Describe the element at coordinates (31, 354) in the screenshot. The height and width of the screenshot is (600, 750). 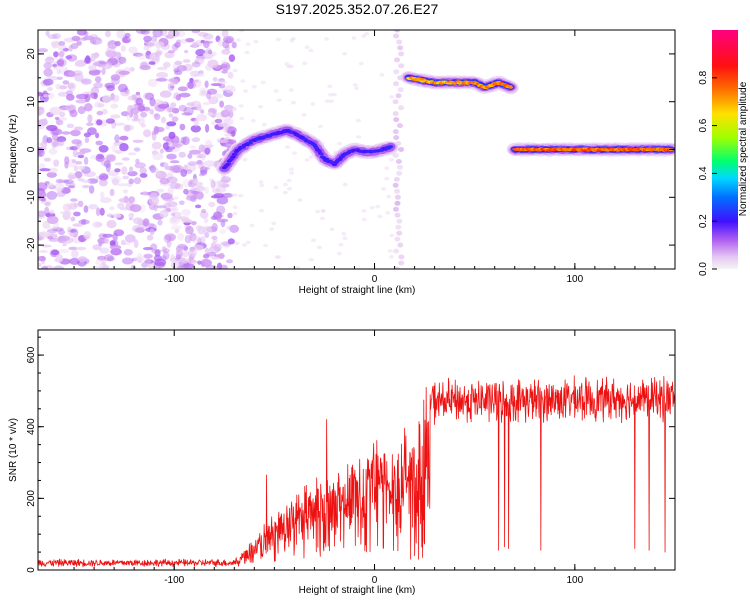
I see `y-tick-label: 600` at that location.